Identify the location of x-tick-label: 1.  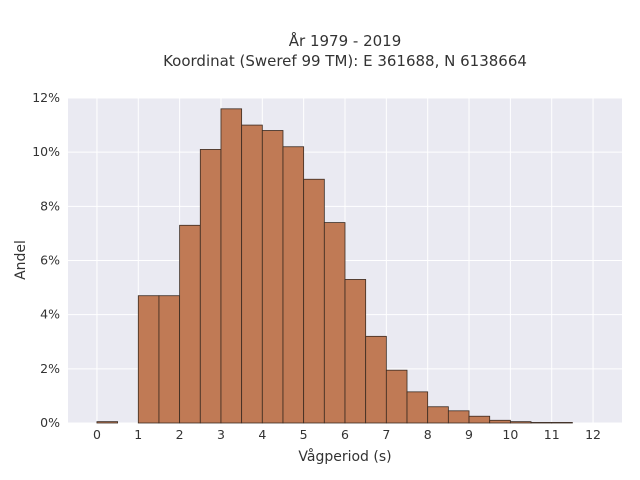
(138, 434).